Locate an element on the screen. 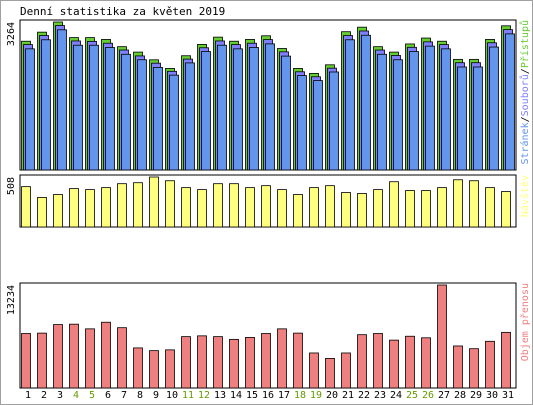  x-tick-label: 14 is located at coordinates (236, 395).